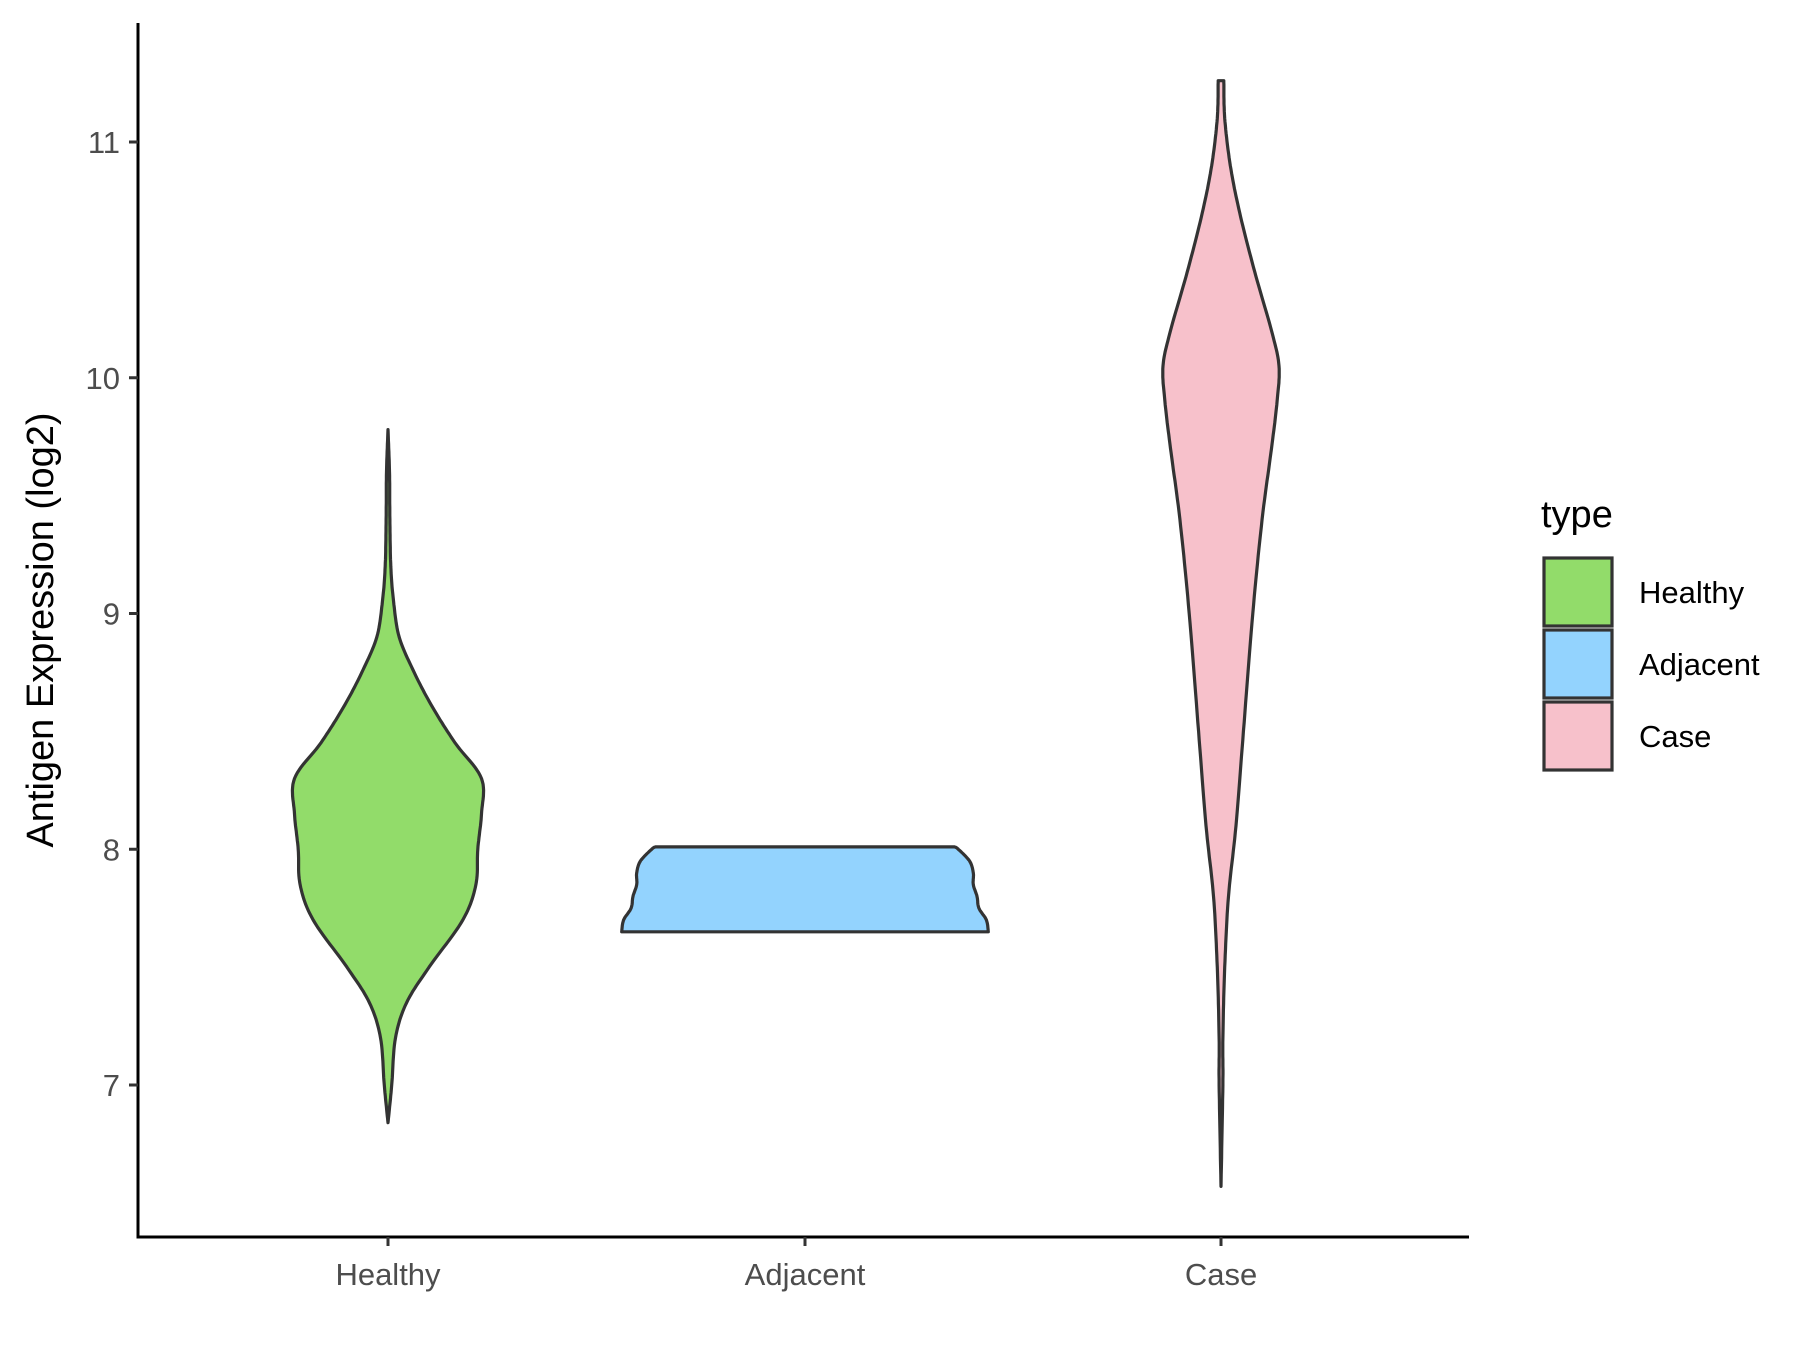 Image resolution: width=1800 pixels, height=1350 pixels. Describe the element at coordinates (111, 849) in the screenshot. I see `y-tick-label: 8` at that location.